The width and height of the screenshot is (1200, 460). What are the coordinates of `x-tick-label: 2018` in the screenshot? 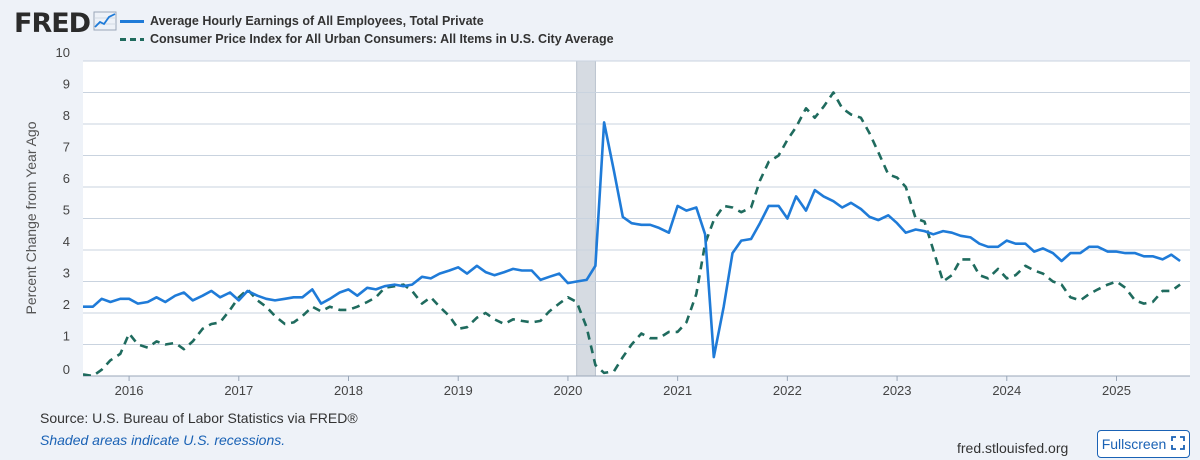 It's located at (348, 390).